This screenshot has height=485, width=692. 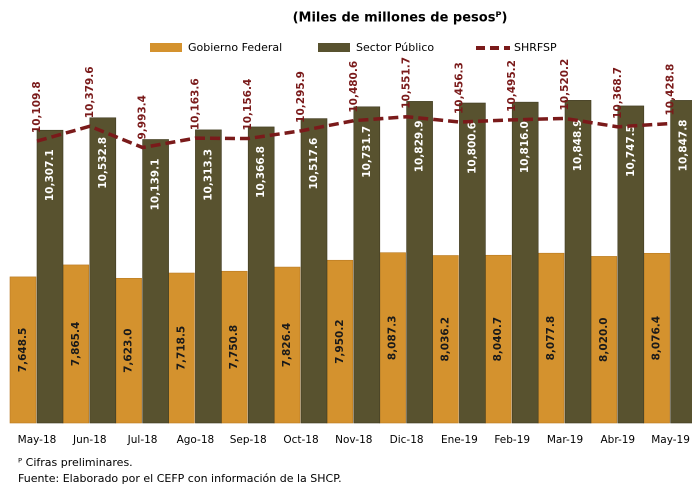 I want to click on bar-value-label: 10,847.8, so click(x=684, y=145).